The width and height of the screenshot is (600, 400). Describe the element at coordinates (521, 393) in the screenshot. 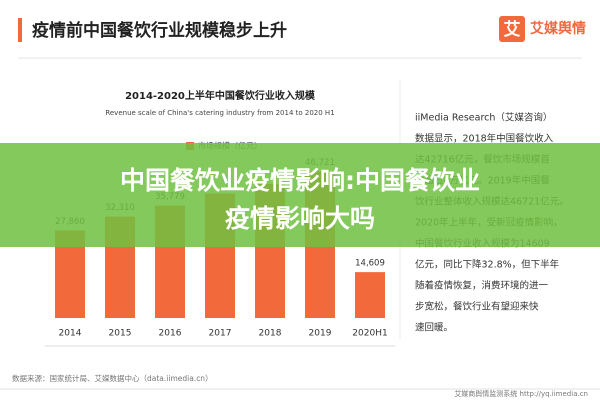

I see `footer: 艾媒商舆情监测系统 http://yq.iimedia.cn` at that location.